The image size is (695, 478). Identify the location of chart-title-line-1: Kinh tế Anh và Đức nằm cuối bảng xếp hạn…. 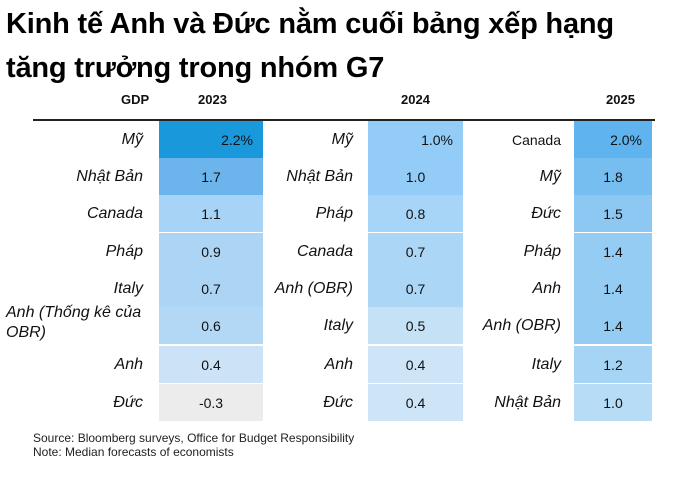
(310, 24).